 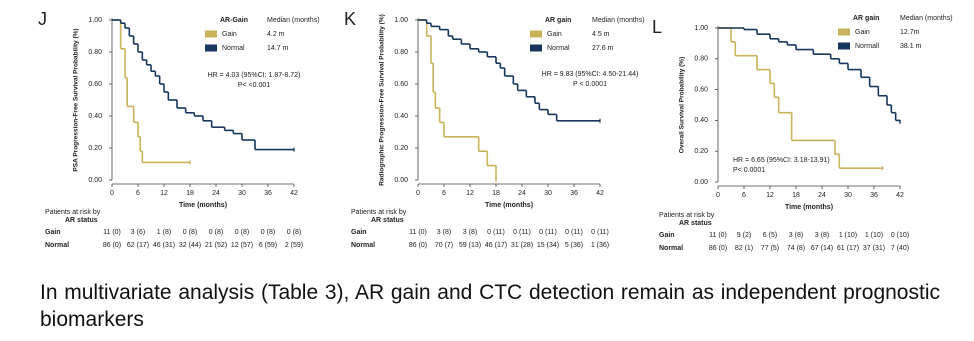 I want to click on panel-label: L, so click(x=657, y=27).